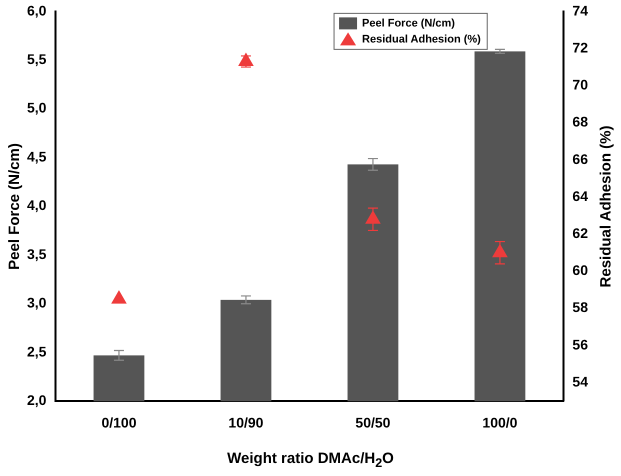 This screenshot has width=621, height=476. I want to click on x-axis-title: Weight ratio DMAc/H$_{2}$O, so click(310, 460).